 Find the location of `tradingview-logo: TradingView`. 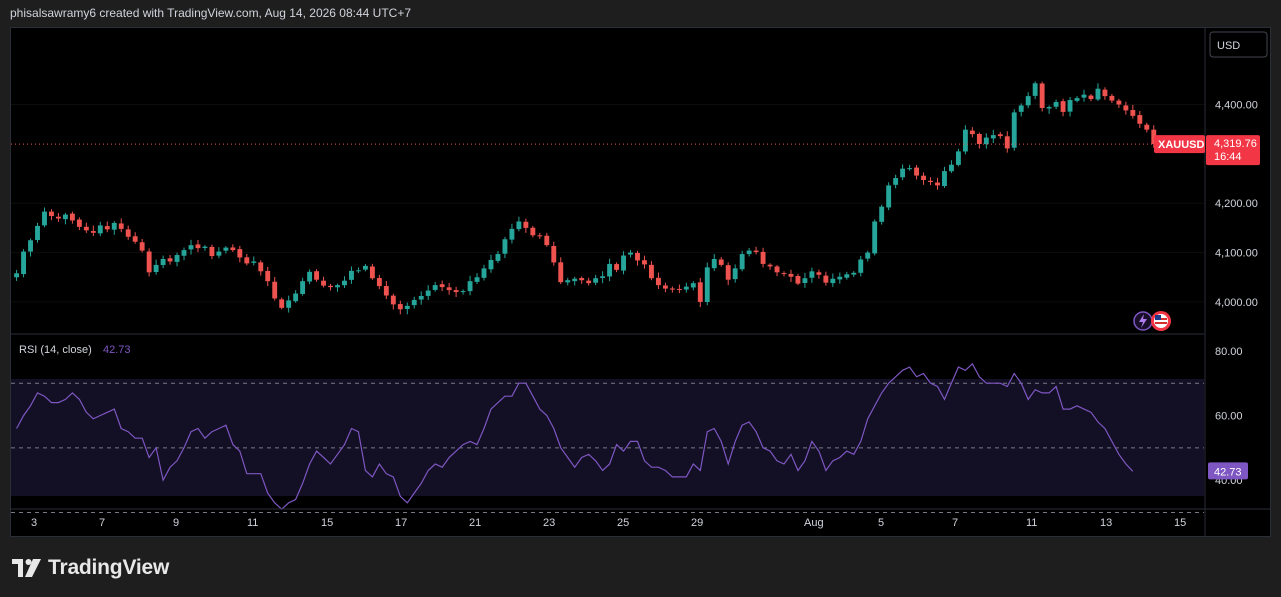

tradingview-logo: TradingView is located at coordinates (90, 568).